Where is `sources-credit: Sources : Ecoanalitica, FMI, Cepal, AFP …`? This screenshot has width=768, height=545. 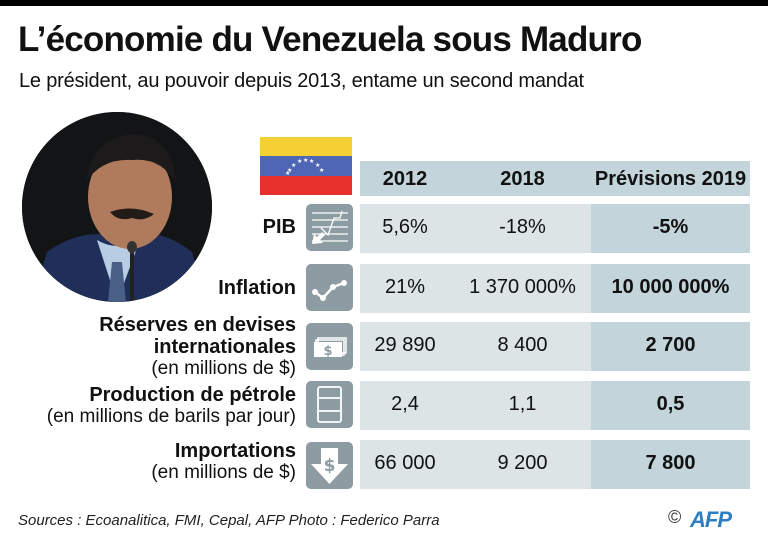
sources-credit: Sources : Ecoanalitica, FMI, Cepal, AFP … is located at coordinates (229, 520).